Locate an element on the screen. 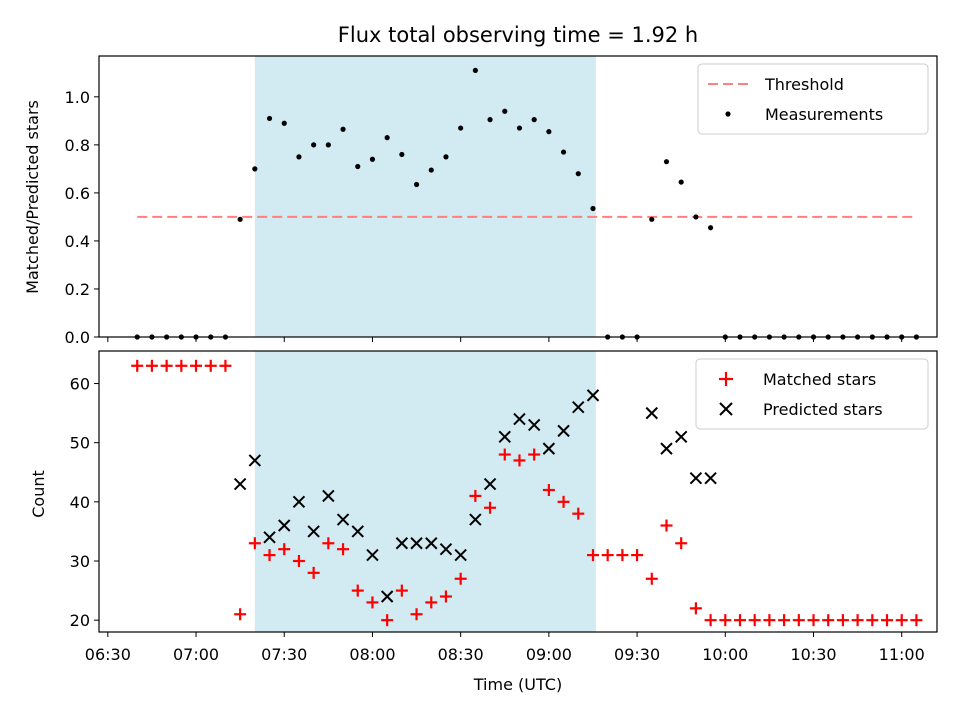 The width and height of the screenshot is (960, 720). count-y-axis-label: Count is located at coordinates (38, 494).